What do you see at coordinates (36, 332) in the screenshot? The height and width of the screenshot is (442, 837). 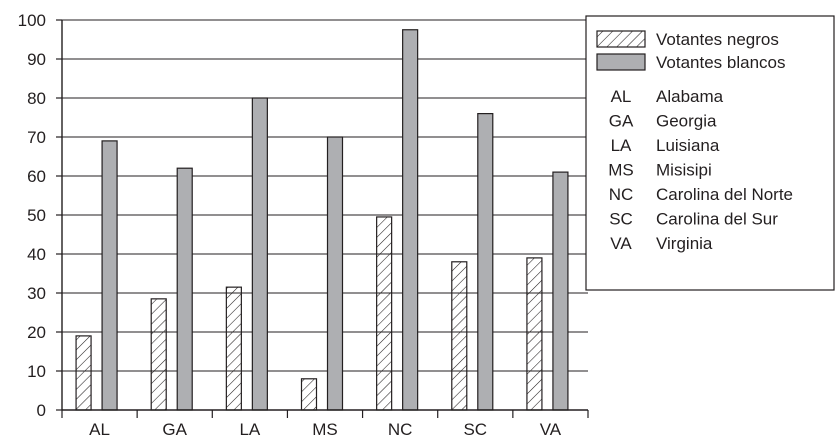 I see `y-tick-label: 20` at bounding box center [36, 332].